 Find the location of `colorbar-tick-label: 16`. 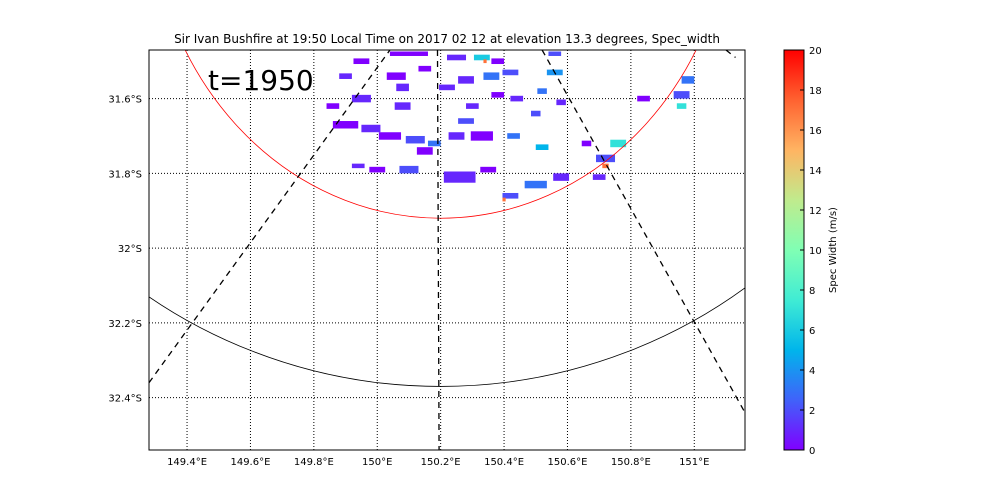

colorbar-tick-label: 16 is located at coordinates (815, 131).